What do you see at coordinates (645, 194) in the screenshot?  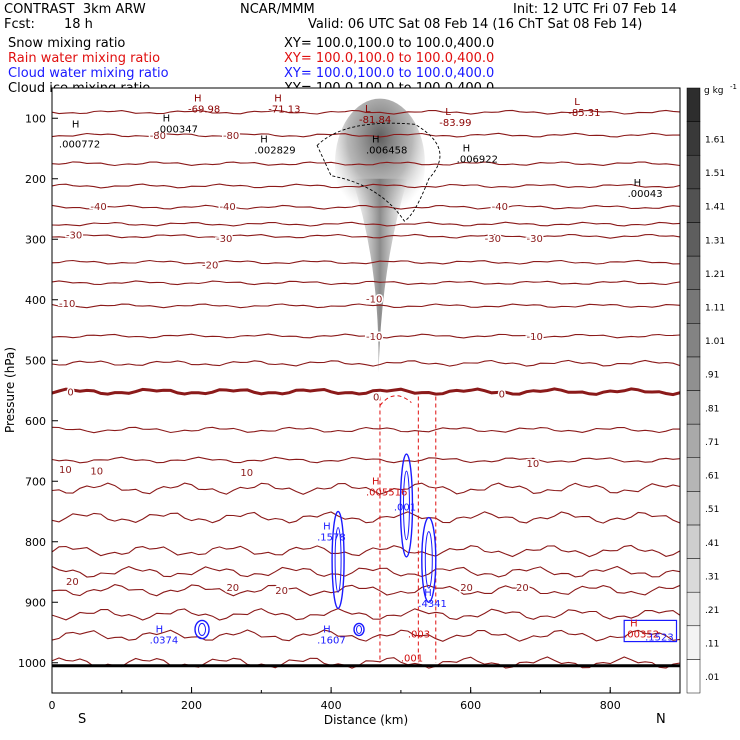 I see `extremum-value: .00043` at bounding box center [645, 194].